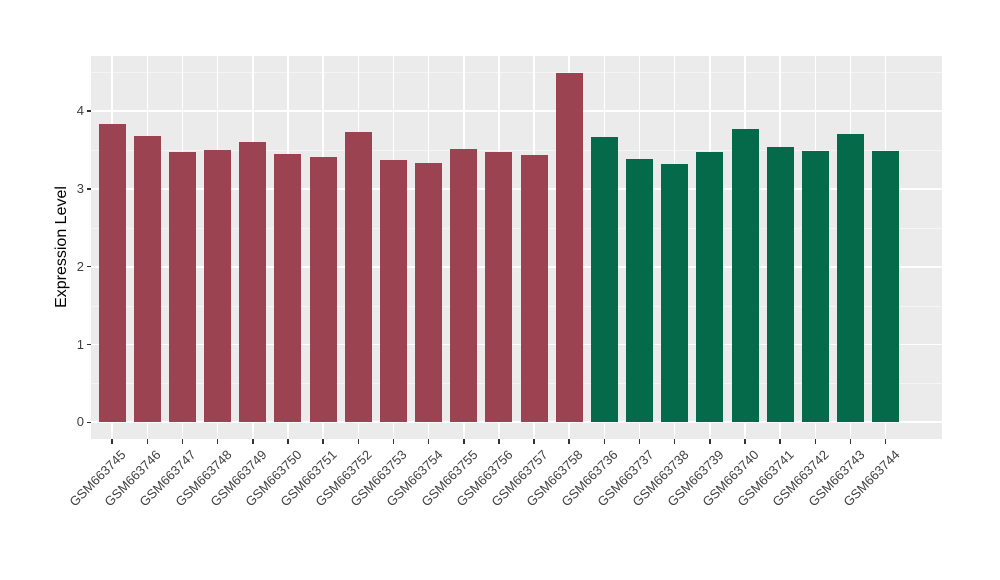  Describe the element at coordinates (710, 287) in the screenshot. I see `bar-GSM663739` at that location.